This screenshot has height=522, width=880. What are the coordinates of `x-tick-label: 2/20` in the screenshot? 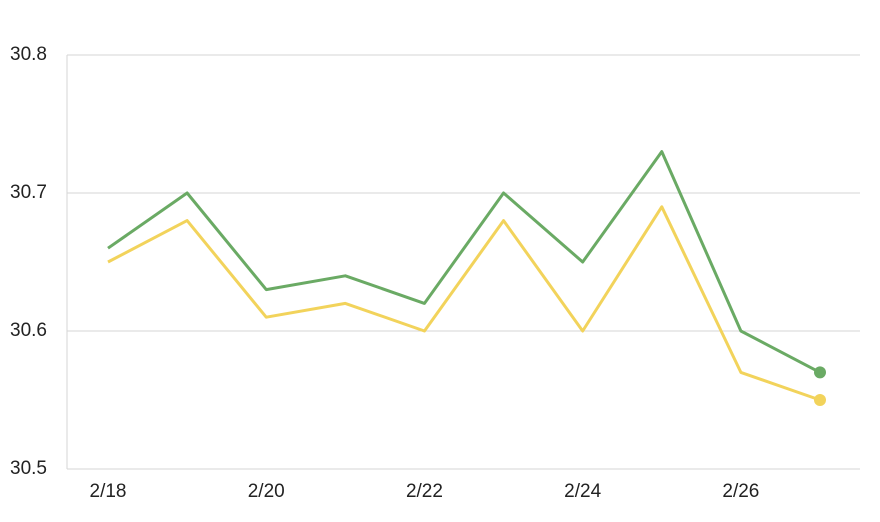 It's located at (266, 491).